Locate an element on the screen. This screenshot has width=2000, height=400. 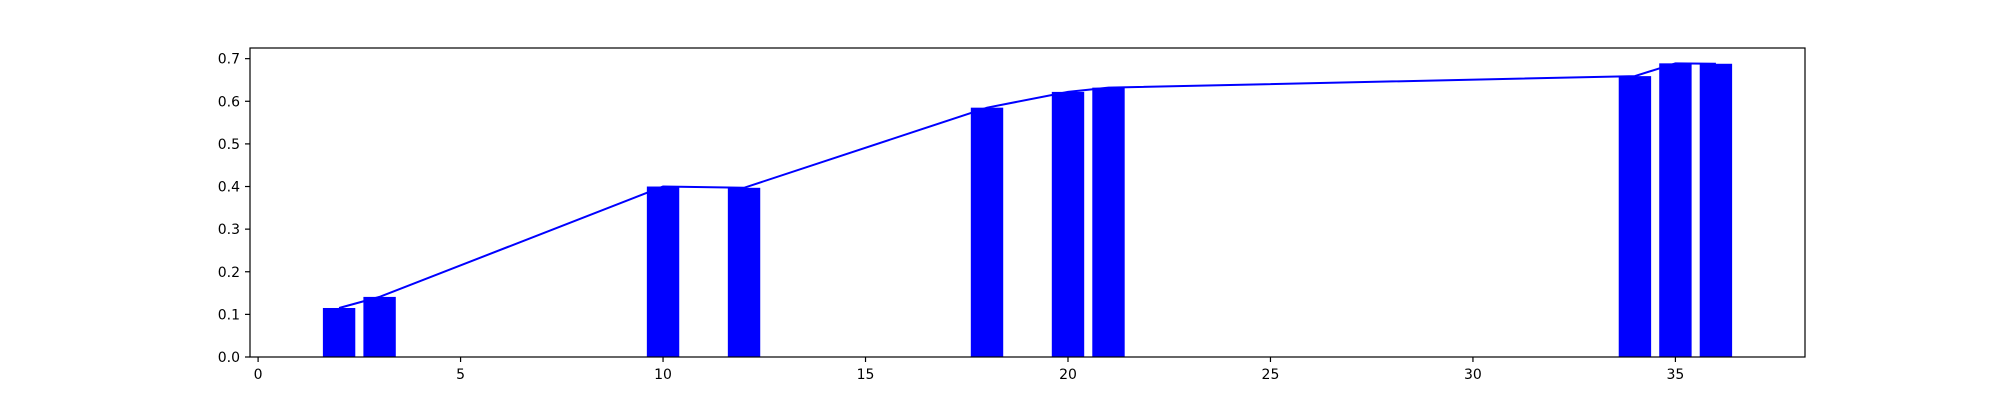
x-tick-label-4: 20 is located at coordinates (1068, 375).